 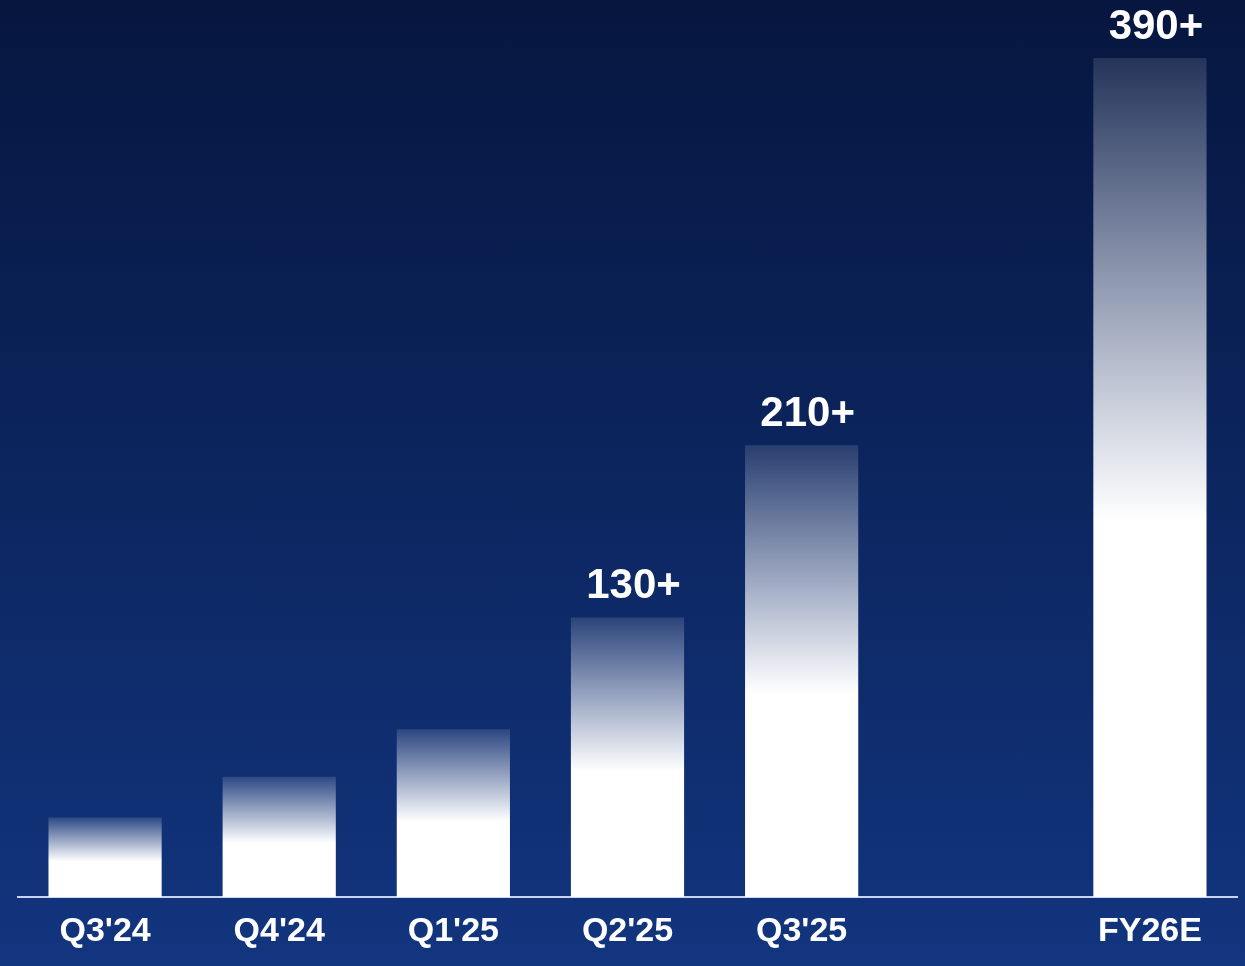 What do you see at coordinates (807, 411) in the screenshot?
I see `data-label: 210+` at bounding box center [807, 411].